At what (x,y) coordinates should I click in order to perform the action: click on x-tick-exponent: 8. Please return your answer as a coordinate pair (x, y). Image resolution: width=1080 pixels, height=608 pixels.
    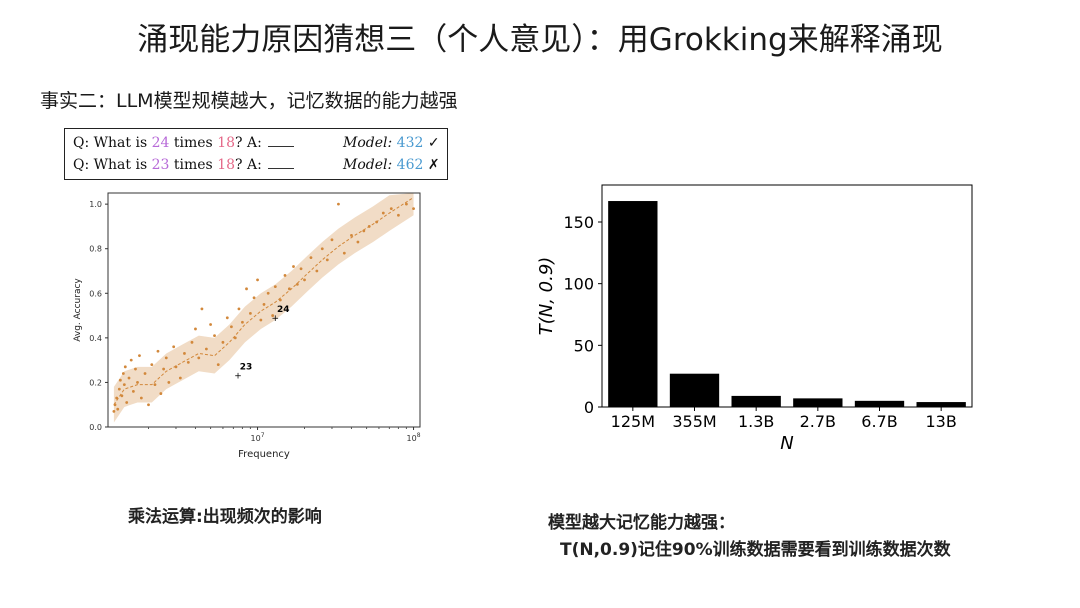
    Looking at the image, I should click on (419, 435).